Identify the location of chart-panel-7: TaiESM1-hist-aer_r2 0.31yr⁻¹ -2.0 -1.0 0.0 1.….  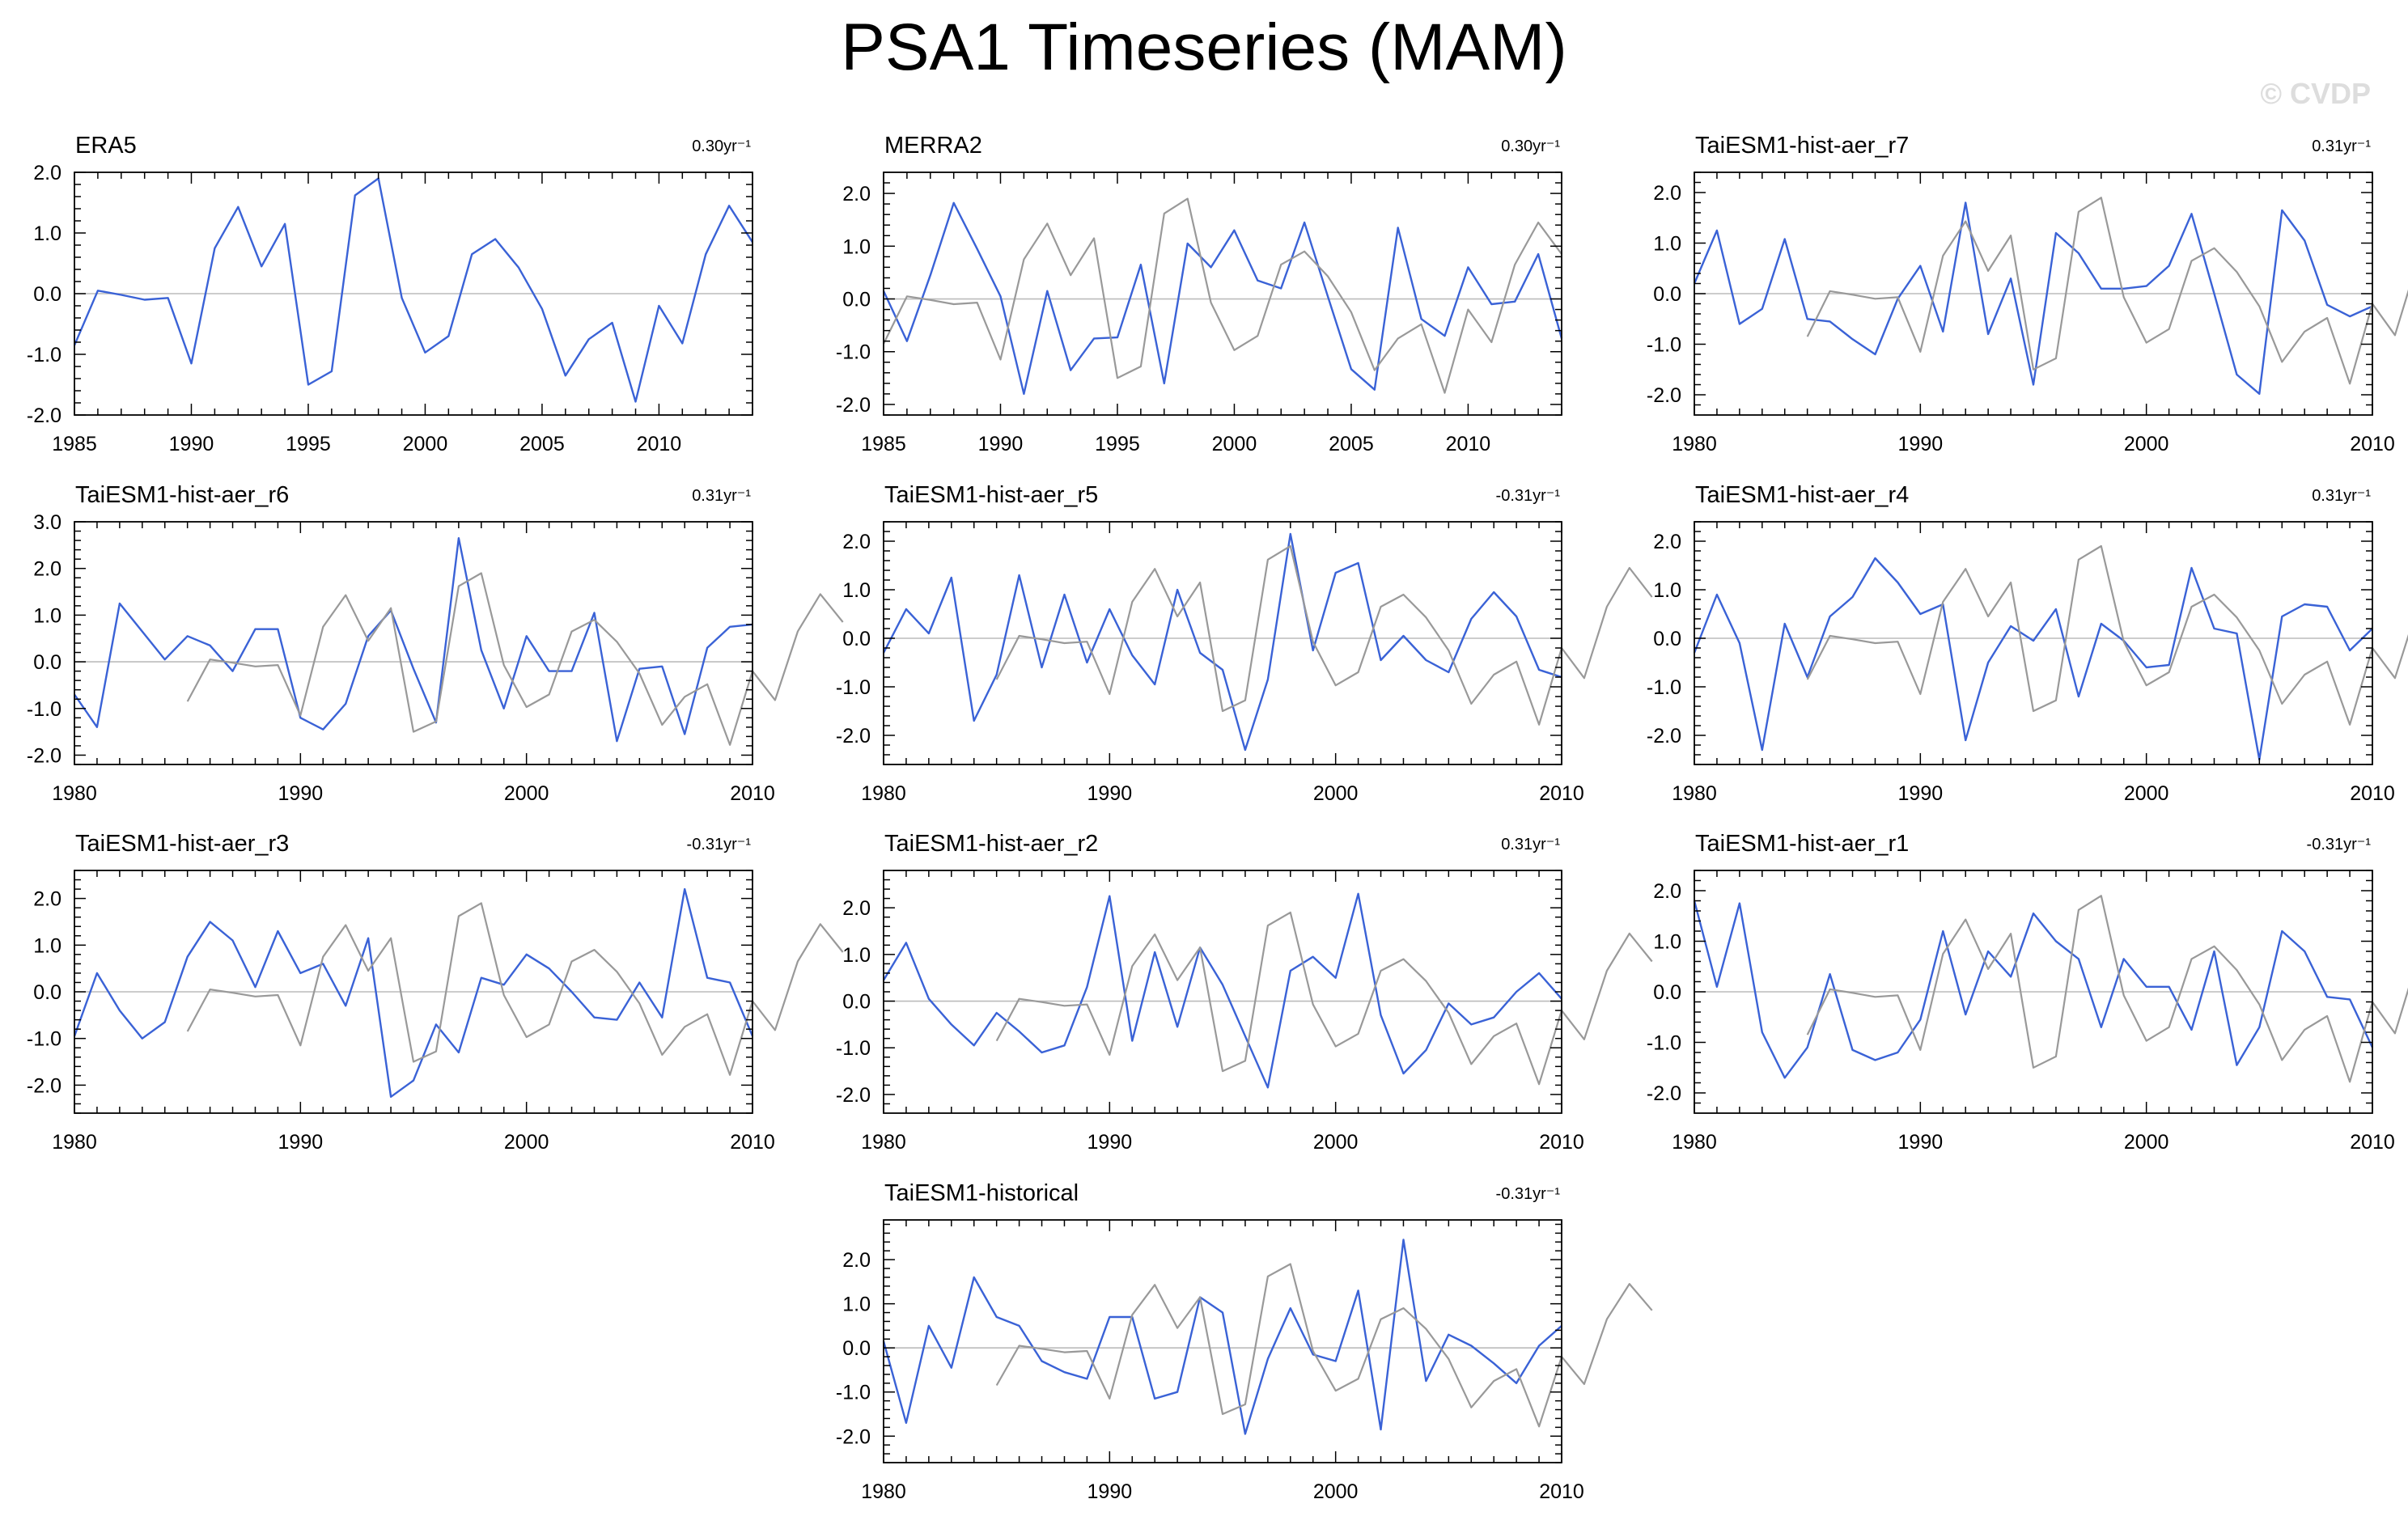
(1244, 993).